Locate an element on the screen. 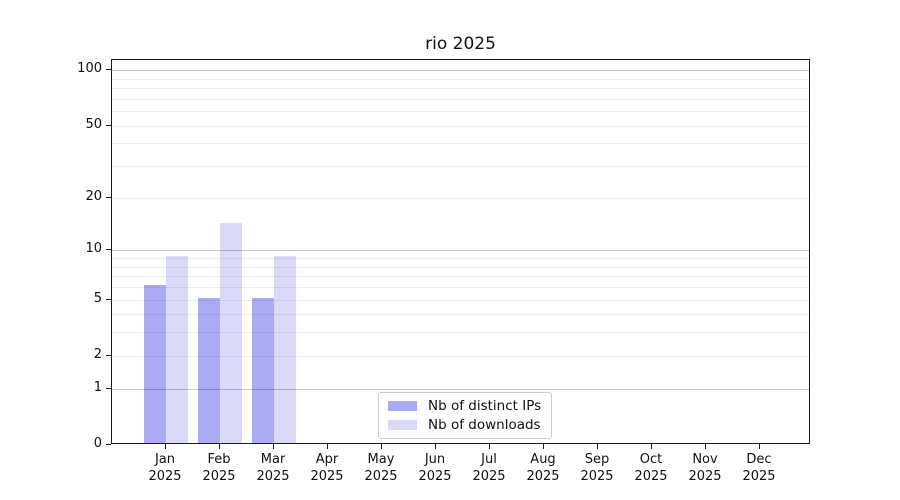  y-tick-label: 2 is located at coordinates (97, 354).